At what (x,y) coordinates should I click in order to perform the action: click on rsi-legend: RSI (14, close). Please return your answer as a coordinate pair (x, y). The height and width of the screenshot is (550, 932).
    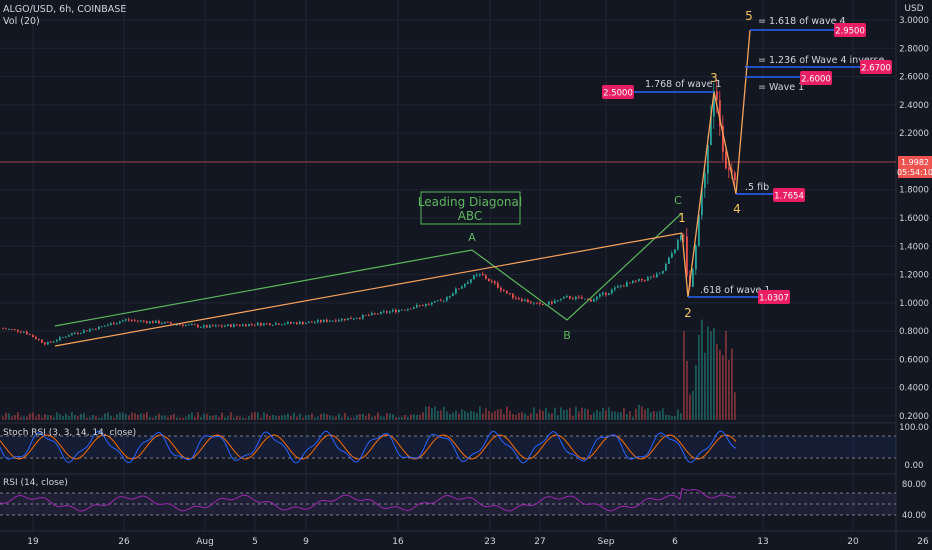
    Looking at the image, I should click on (35, 483).